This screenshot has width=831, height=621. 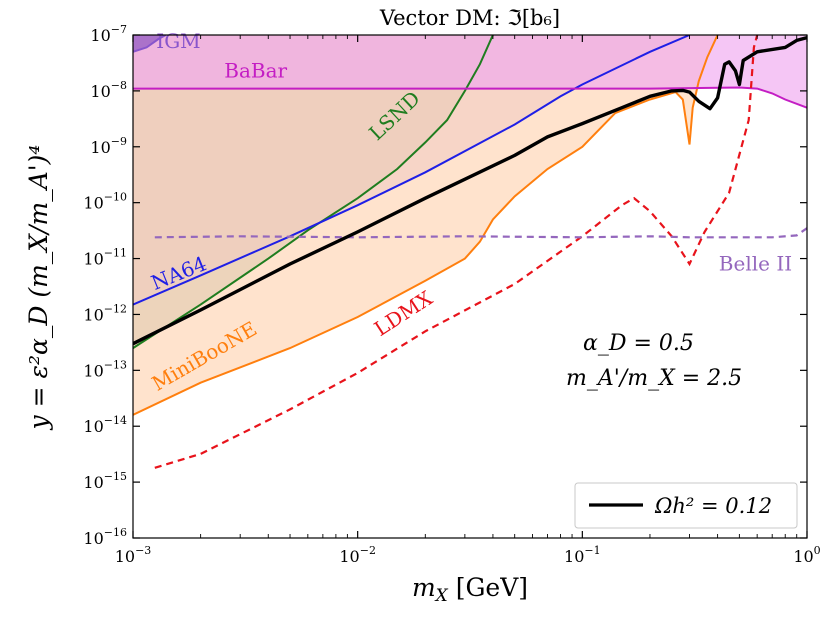 I want to click on annotation-mass-ratio: m_A'/m_X = 2.5, so click(x=654, y=378).